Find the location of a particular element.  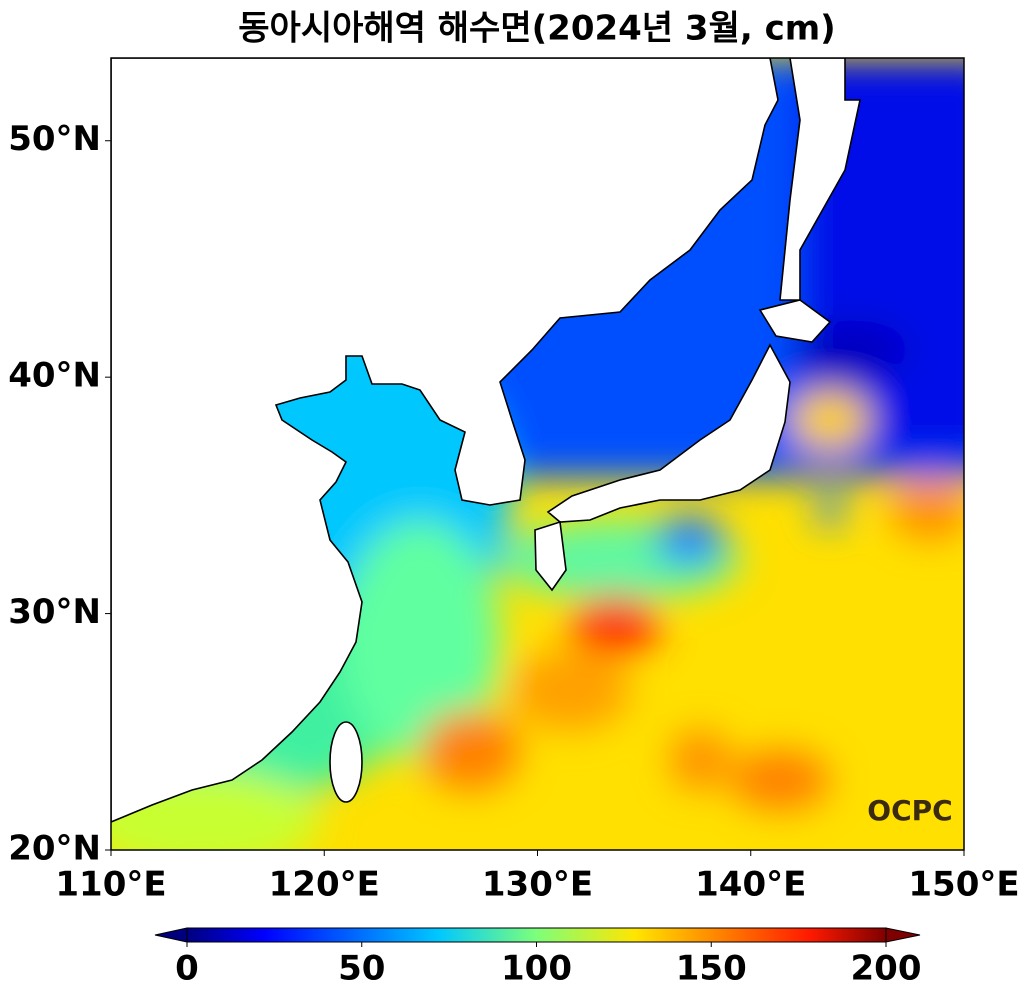

colorbar-tick-label: 150 is located at coordinates (711, 969).